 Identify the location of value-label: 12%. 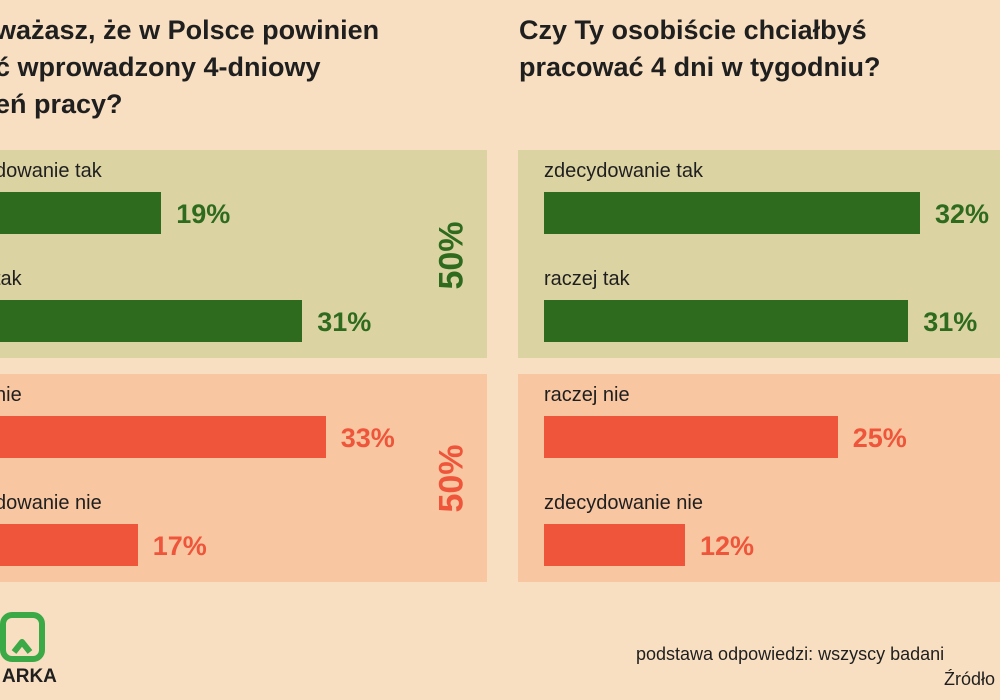
(727, 546).